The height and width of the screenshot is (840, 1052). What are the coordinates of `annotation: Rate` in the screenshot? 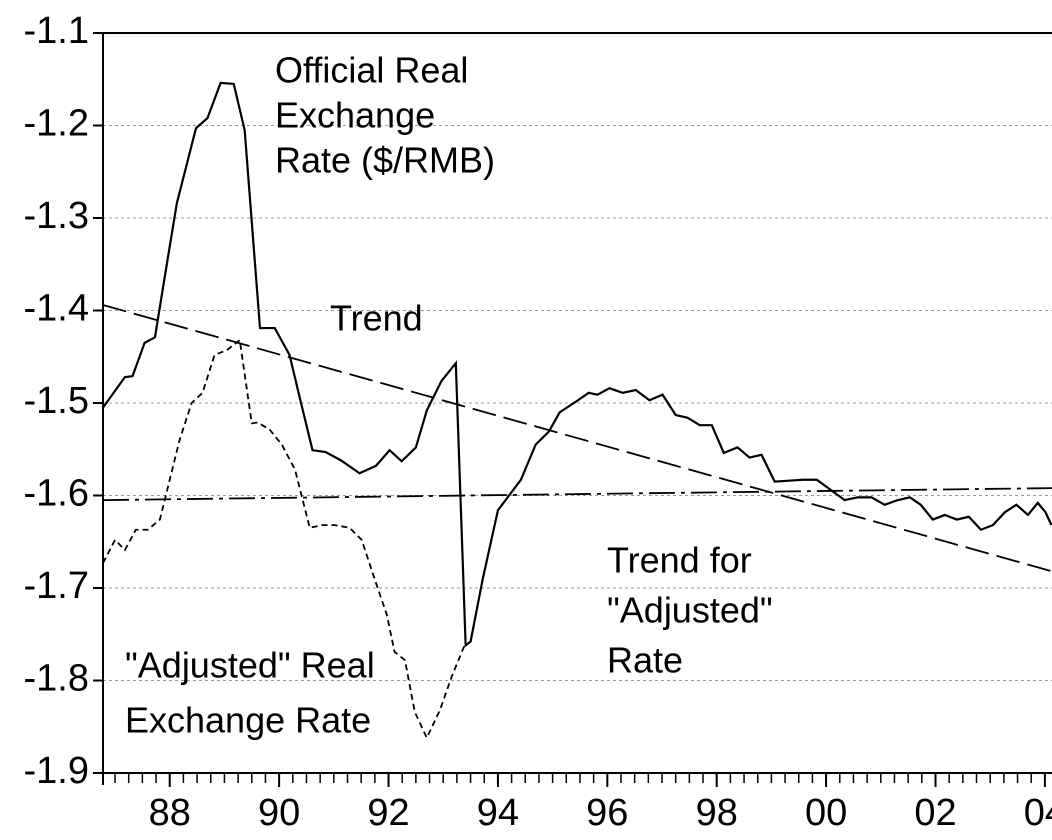 It's located at (645, 660).